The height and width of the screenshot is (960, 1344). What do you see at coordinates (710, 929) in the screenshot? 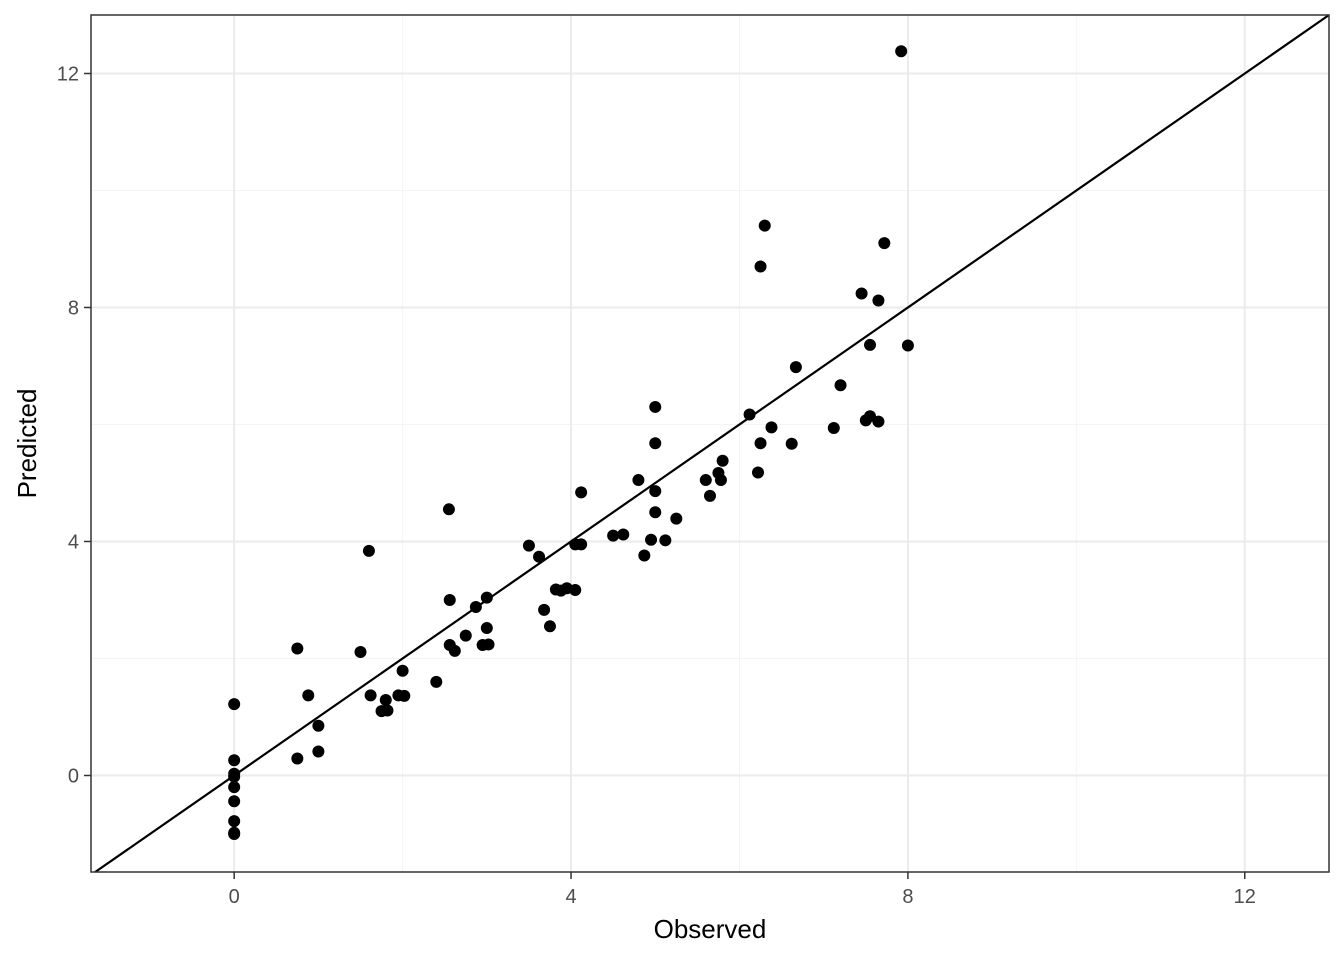
I see `x-axis-title: Observed` at bounding box center [710, 929].